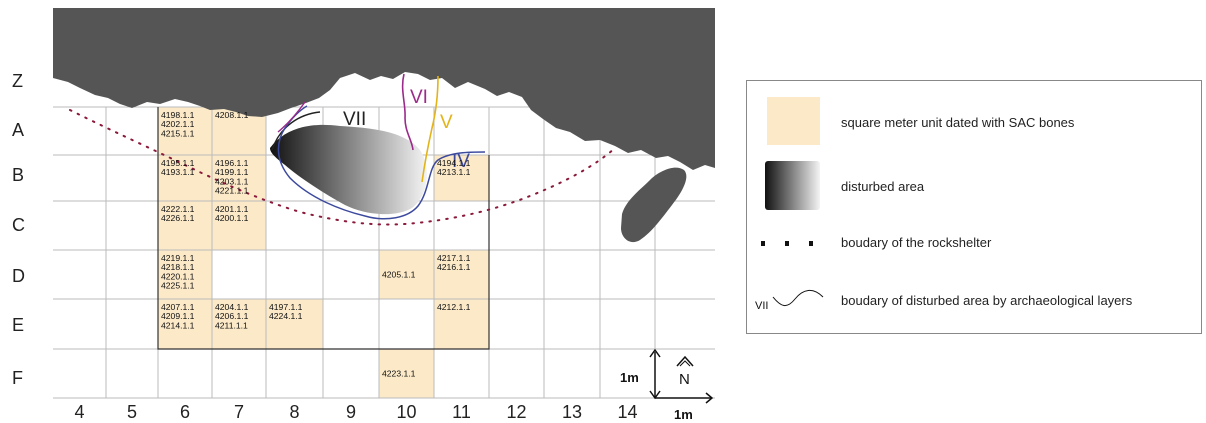 The width and height of the screenshot is (1206, 423). What do you see at coordinates (232, 181) in the screenshot?
I see `dated-cell-label: 4203.1.1` at bounding box center [232, 181].